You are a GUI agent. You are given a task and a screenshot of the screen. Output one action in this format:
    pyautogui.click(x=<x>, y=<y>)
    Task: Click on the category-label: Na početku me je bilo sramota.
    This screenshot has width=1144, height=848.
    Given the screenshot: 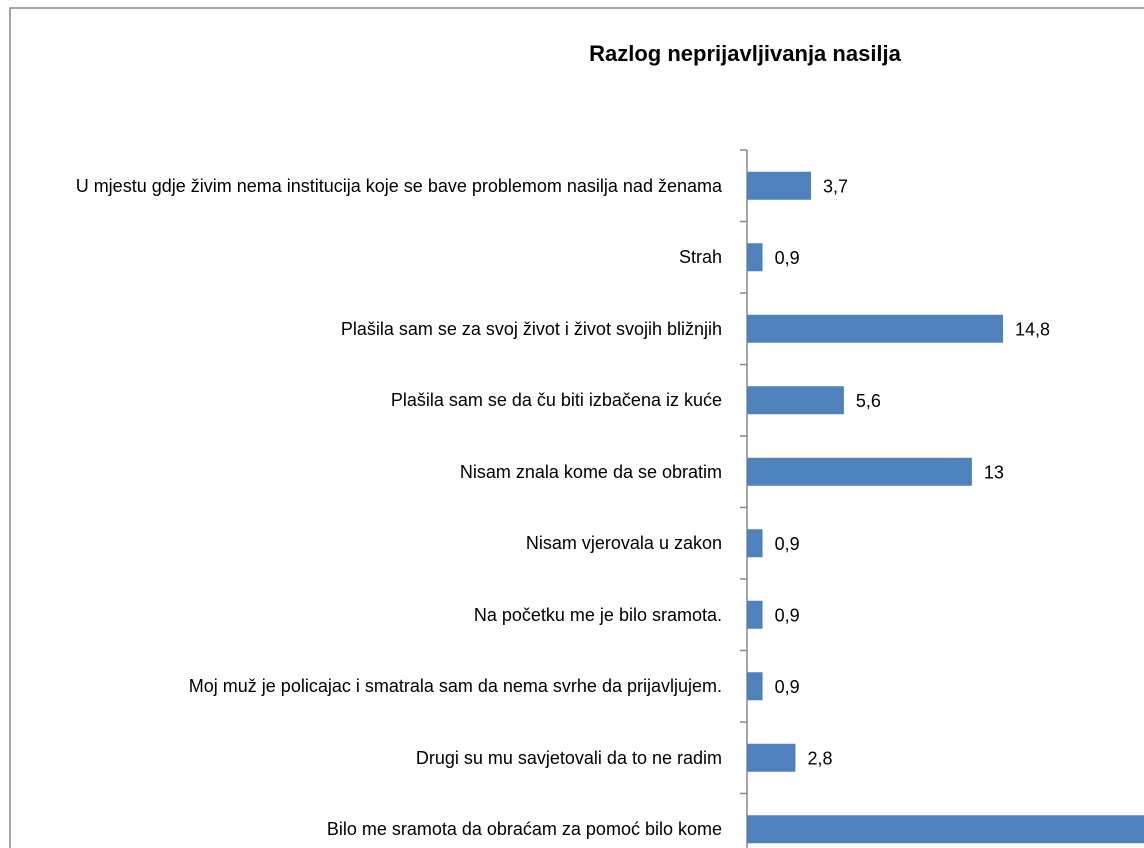 What is the action you would take?
    pyautogui.click(x=371, y=615)
    